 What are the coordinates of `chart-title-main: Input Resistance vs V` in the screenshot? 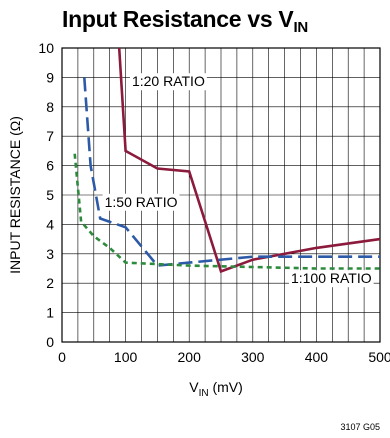 It's located at (178, 19).